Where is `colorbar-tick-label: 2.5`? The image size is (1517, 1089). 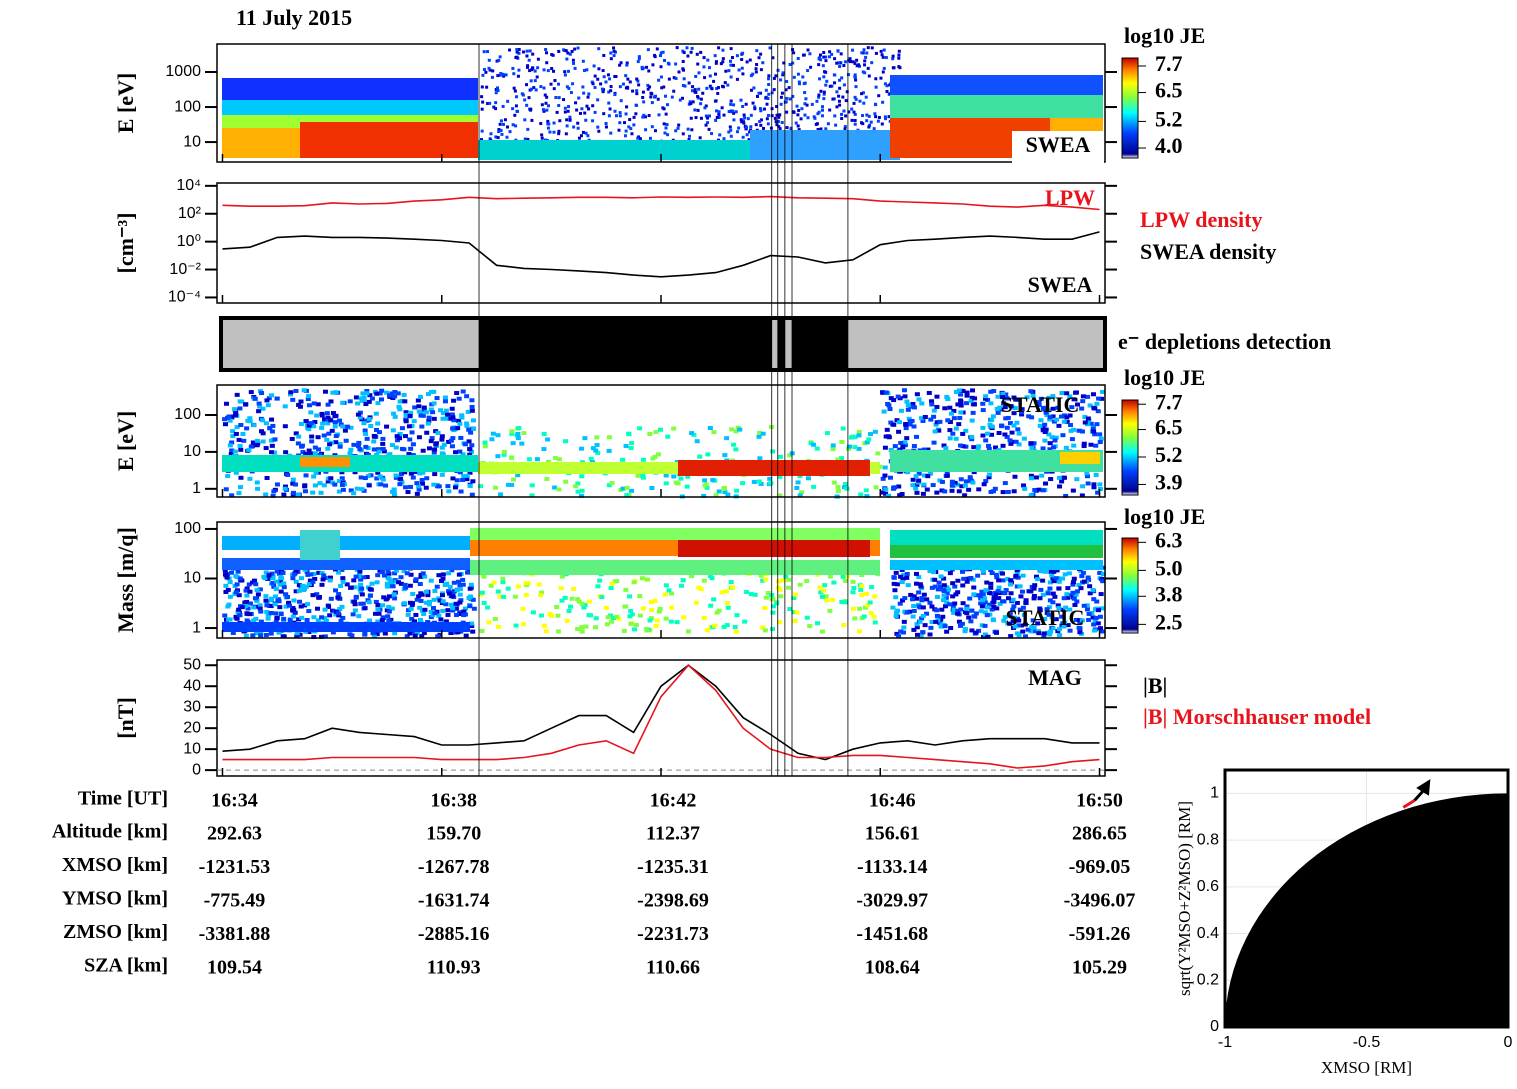 colorbar-tick-label: 2.5 is located at coordinates (1169, 621).